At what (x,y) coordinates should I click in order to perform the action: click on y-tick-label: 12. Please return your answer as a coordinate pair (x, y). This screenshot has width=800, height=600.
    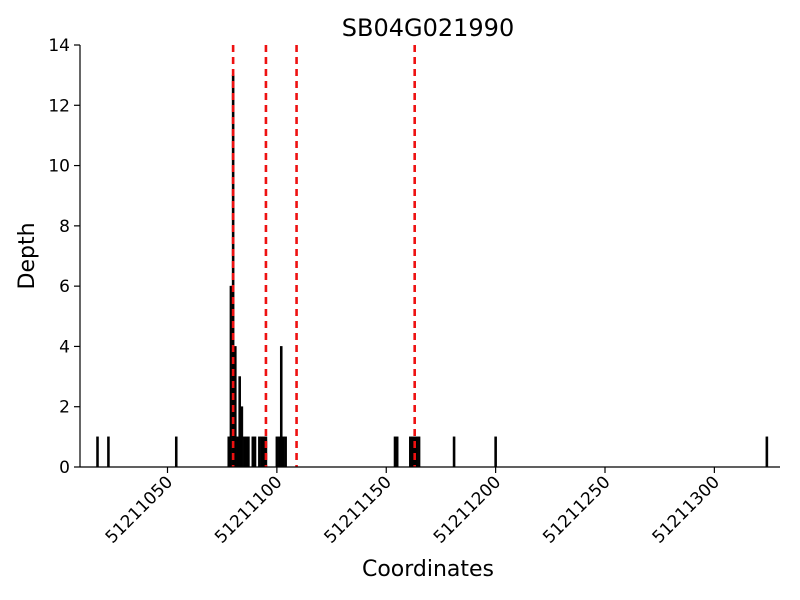
    Looking at the image, I should click on (59, 106).